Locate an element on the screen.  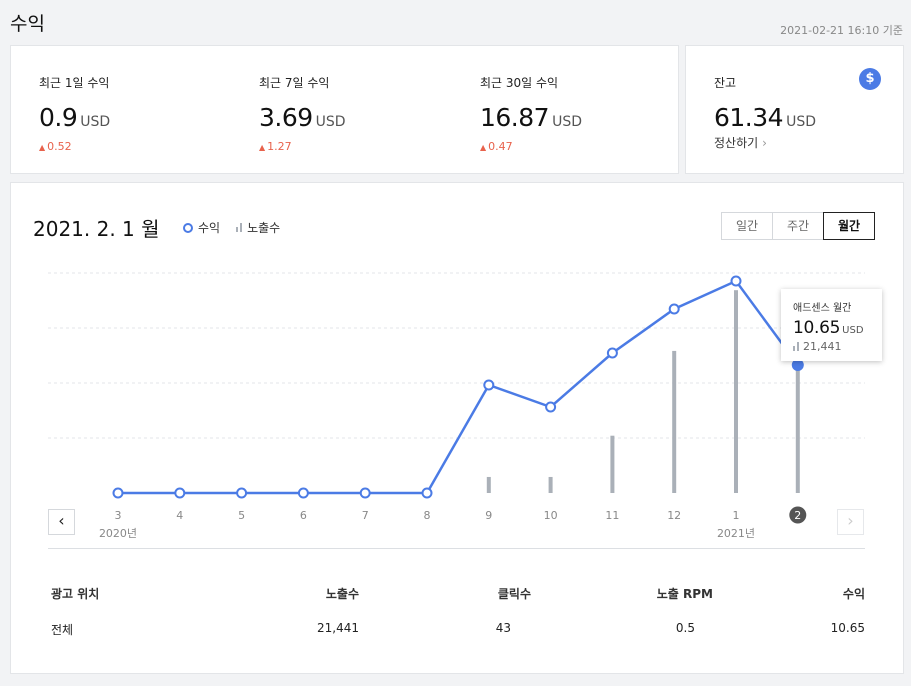
cell-ad-position: 전체 is located at coordinates (62, 630).